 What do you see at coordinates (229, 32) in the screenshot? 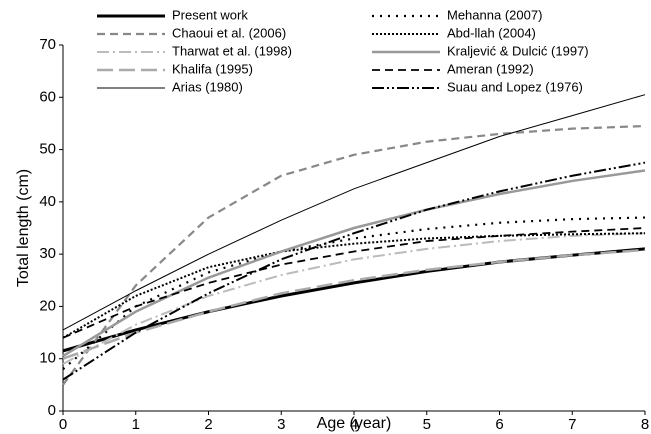
I see `legend-label: Chaoui et al. (2006)` at bounding box center [229, 32].